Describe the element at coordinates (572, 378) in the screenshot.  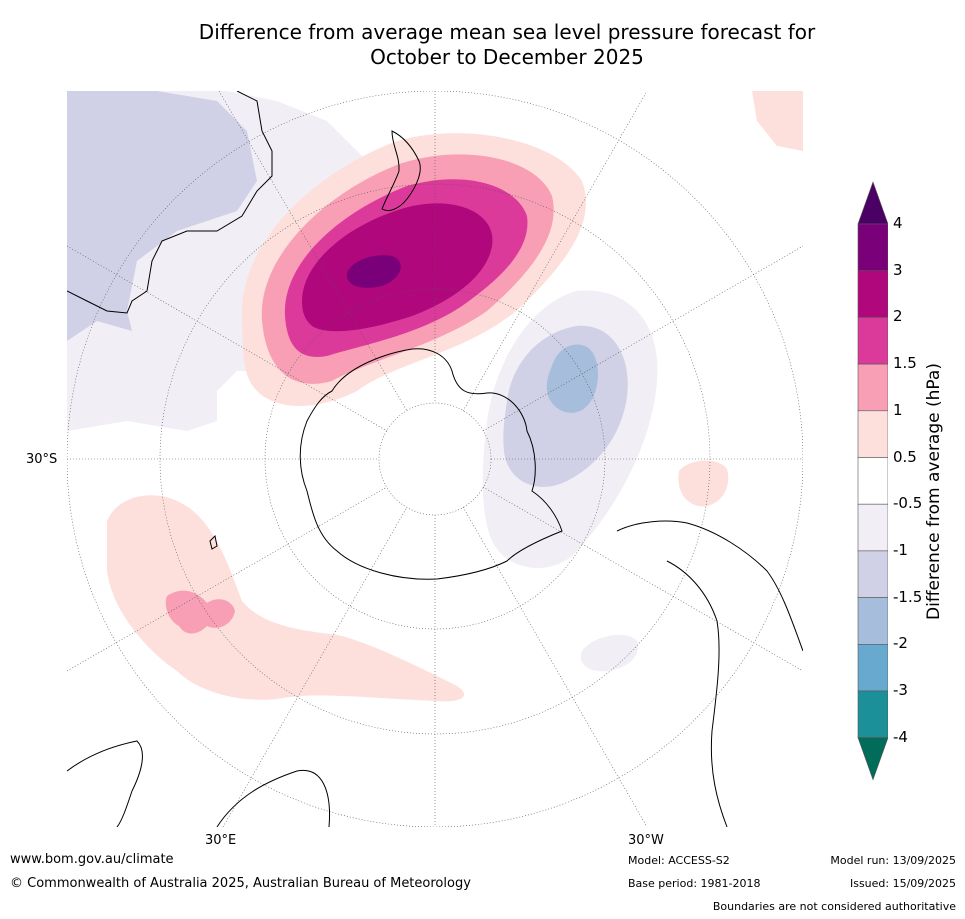
I see `anomaly-region-neg-pacific-1.5` at that location.